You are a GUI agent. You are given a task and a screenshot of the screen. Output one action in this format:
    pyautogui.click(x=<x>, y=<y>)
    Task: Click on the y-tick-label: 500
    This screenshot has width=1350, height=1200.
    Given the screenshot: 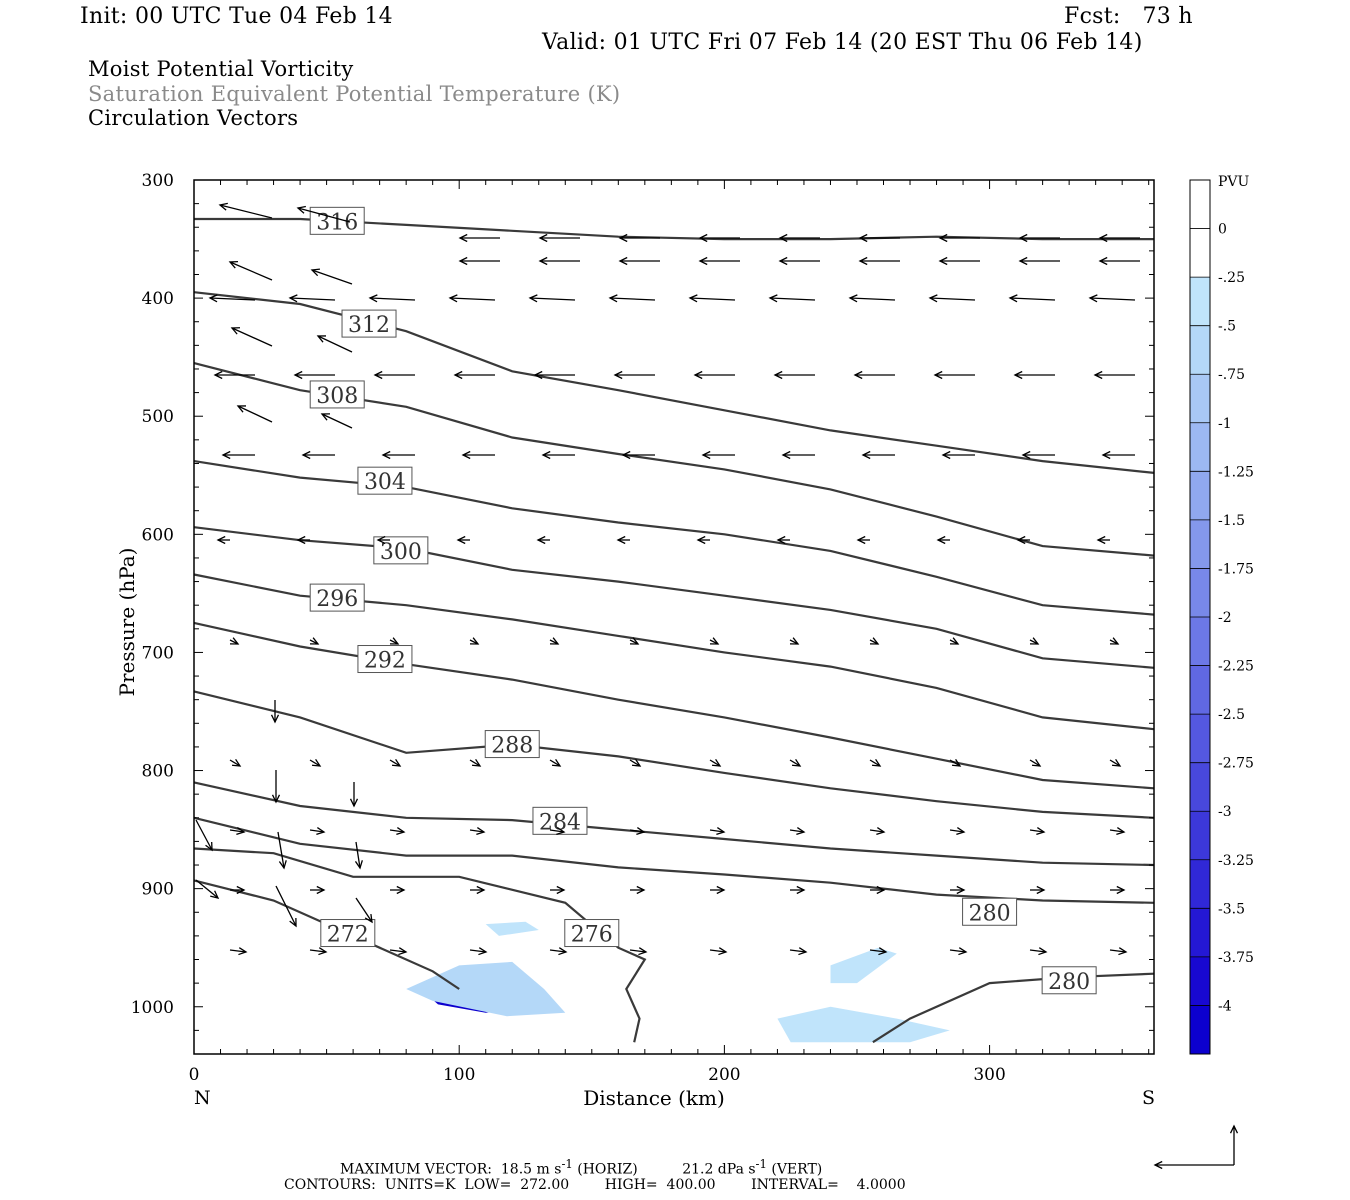 What is the action you would take?
    pyautogui.click(x=158, y=417)
    